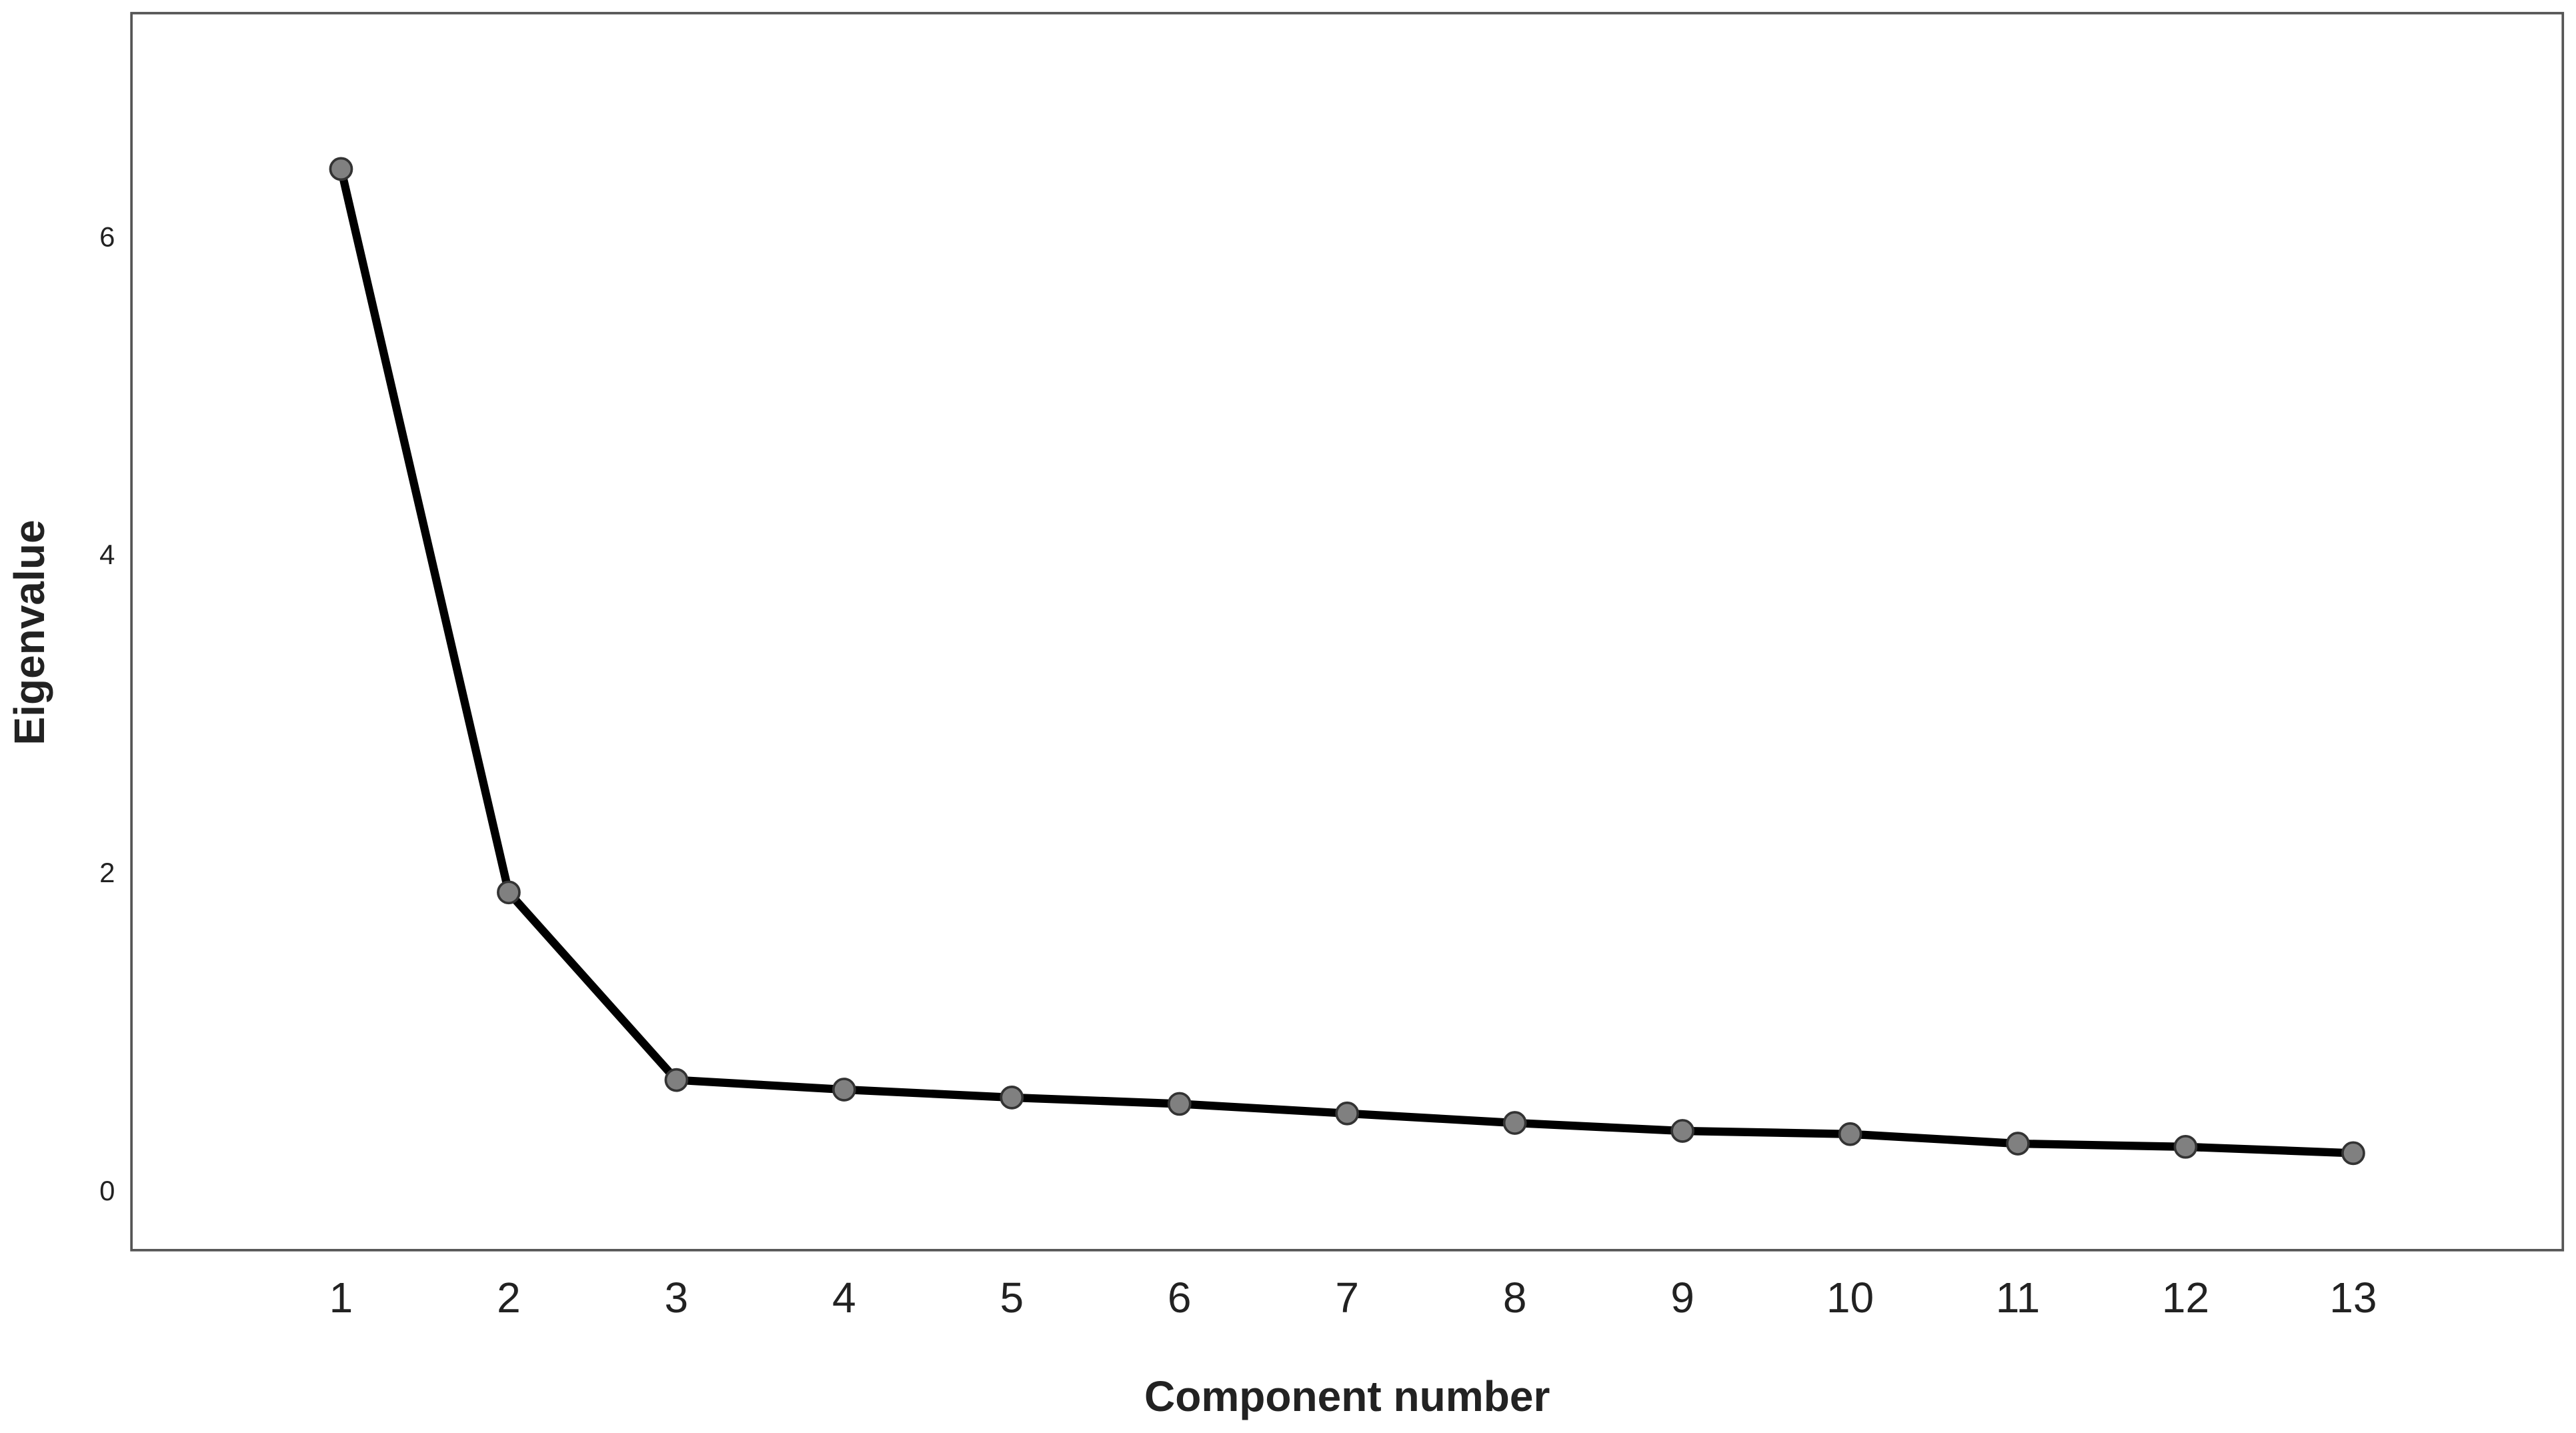  I want to click on x-tick-label: 2, so click(509, 1298).